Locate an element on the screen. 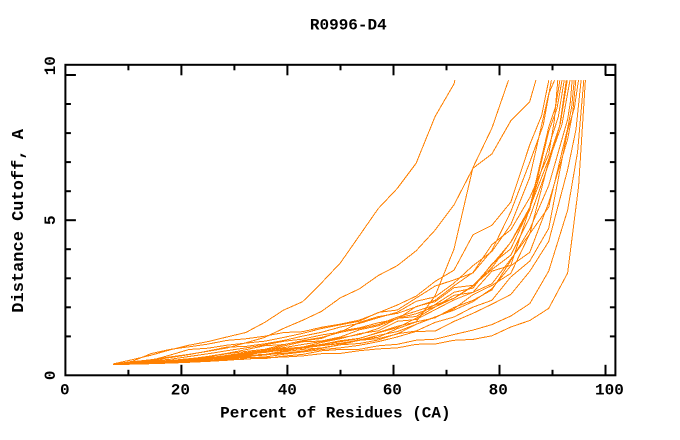 The image size is (680, 440). svg-text: 10 is located at coordinates (51, 65).